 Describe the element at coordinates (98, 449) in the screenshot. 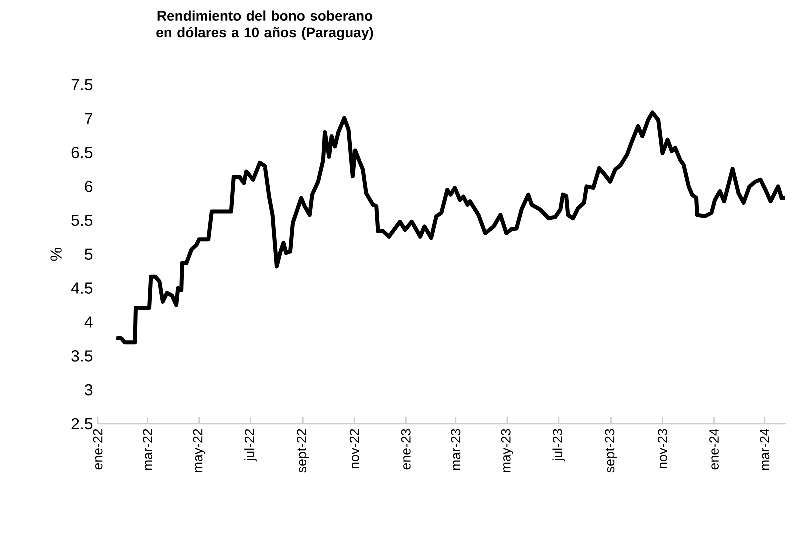

I see `x-tick-label: ene-22` at that location.